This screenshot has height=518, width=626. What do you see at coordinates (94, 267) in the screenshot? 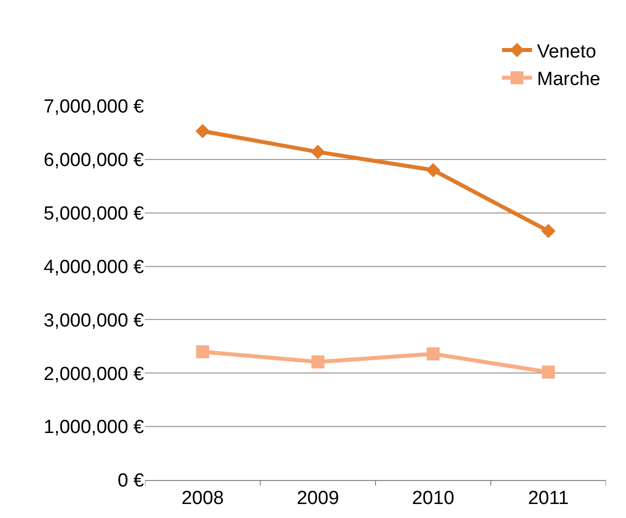
I see `y-tick-label: 4,000,000 €` at bounding box center [94, 267].